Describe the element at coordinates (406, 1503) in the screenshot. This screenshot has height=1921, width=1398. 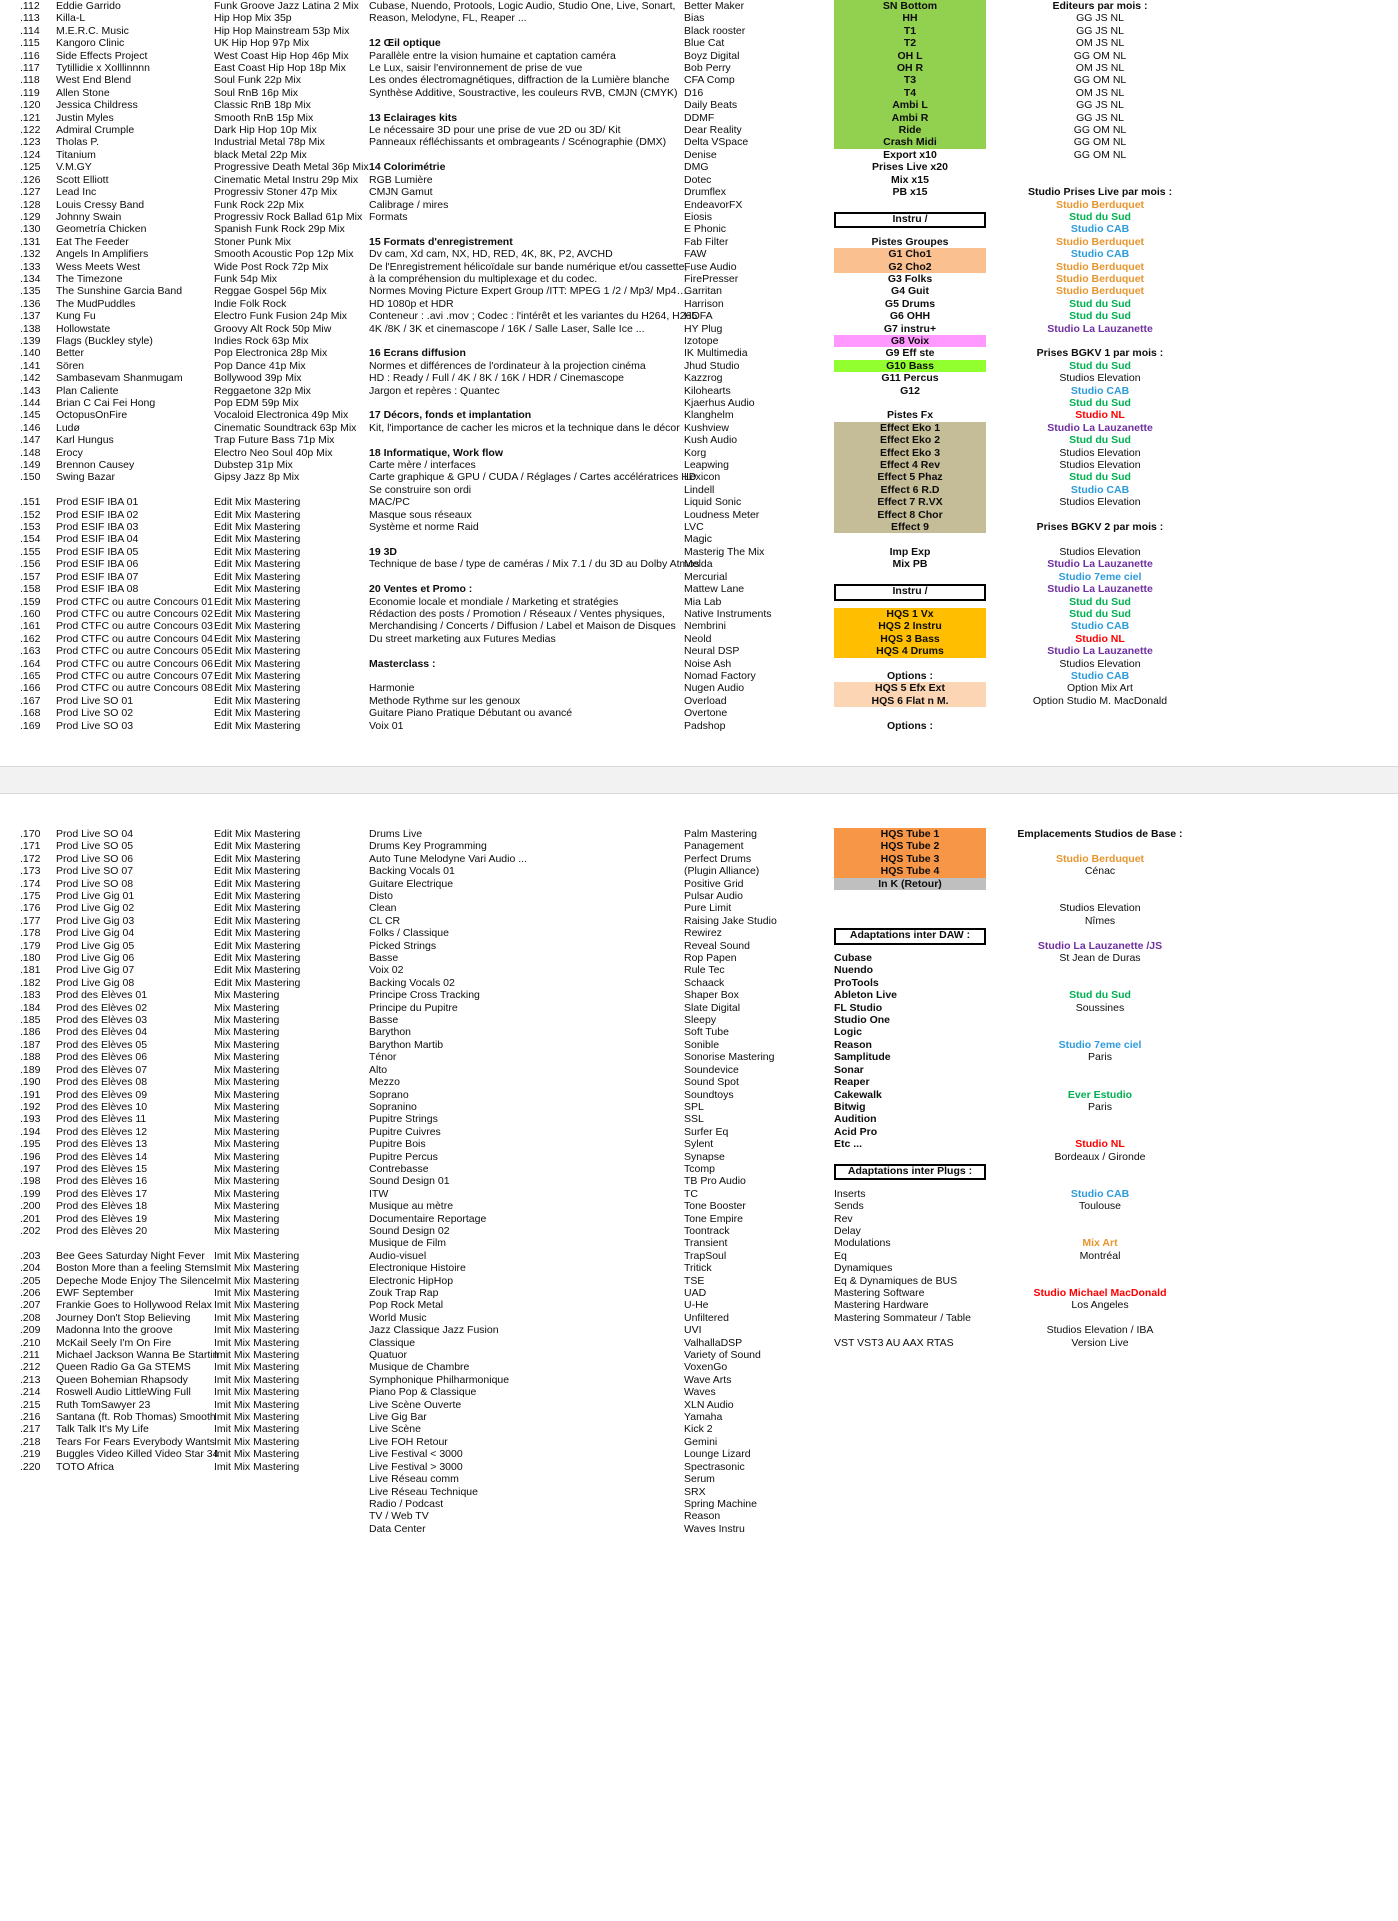
I see `curriculum-line: Radio / Podcast` at that location.